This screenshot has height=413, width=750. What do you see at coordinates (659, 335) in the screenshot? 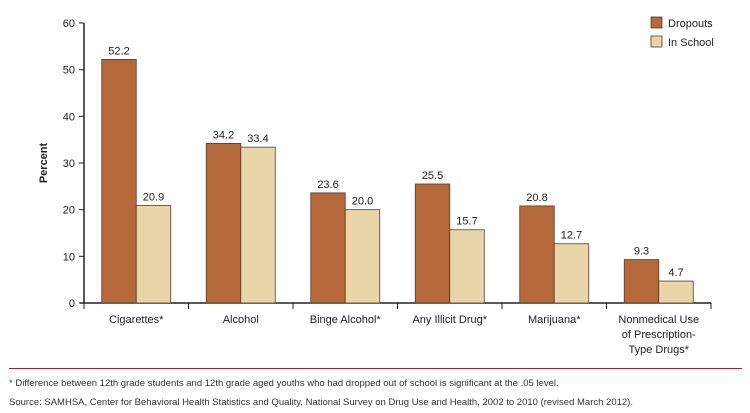
I see `x-tick-label: of Prescription-` at bounding box center [659, 335].